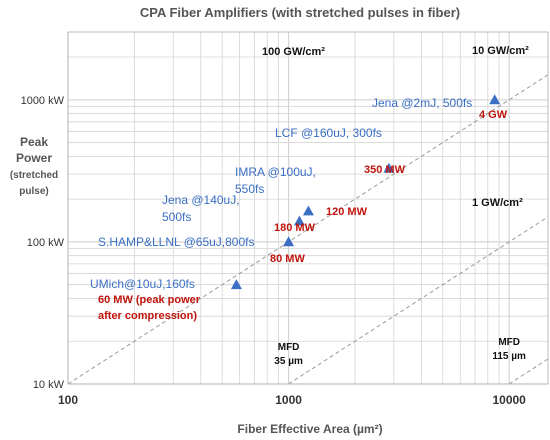 The width and height of the screenshot is (550, 440). What do you see at coordinates (68, 400) in the screenshot?
I see `x-tick-label: 100` at bounding box center [68, 400].